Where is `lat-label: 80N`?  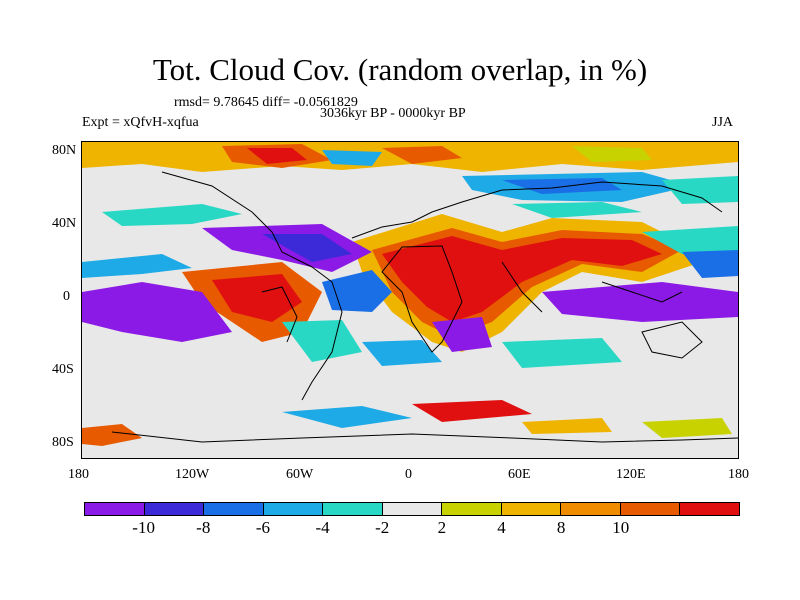 lat-label: 80N is located at coordinates (64, 150).